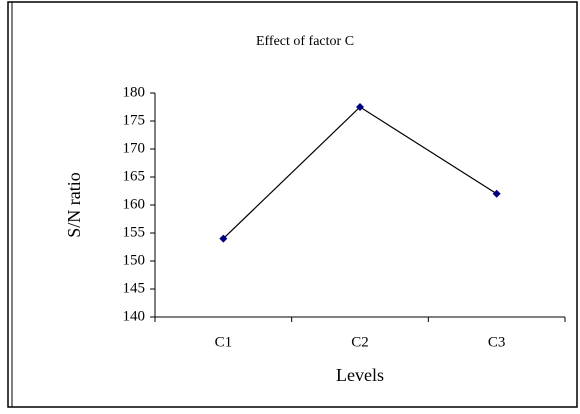 This screenshot has width=580, height=414. Describe the element at coordinates (134, 92) in the screenshot. I see `y-tick-label: 180` at that location.